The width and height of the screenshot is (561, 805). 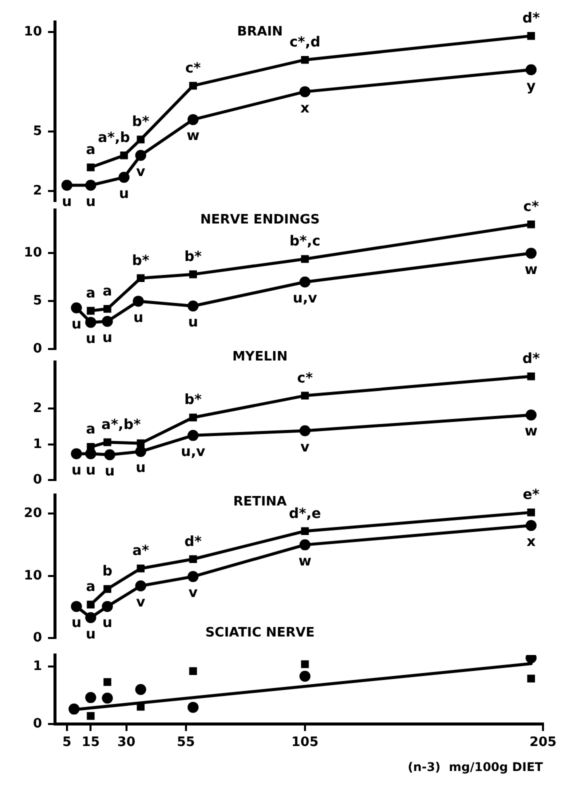 I want to click on y-tick-label: 20, so click(x=33, y=514).